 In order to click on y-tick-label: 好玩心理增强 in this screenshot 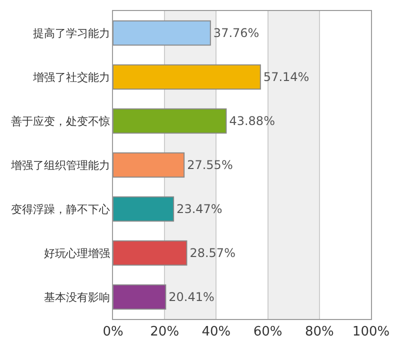, I will do `click(77, 253)`.